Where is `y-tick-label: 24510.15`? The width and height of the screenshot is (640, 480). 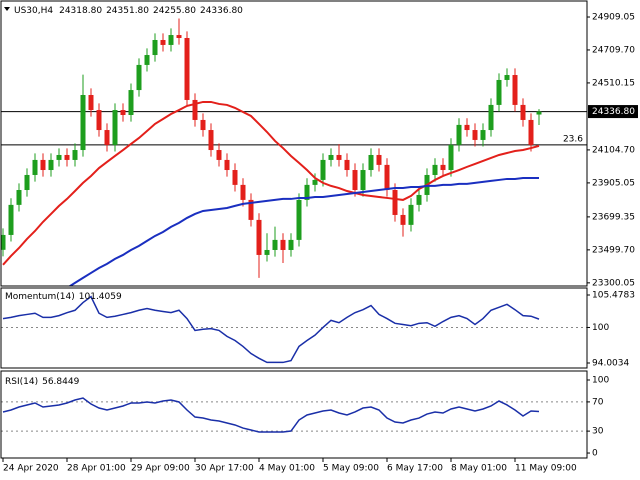
y-tick-label: 24510.15 is located at coordinates (613, 83).